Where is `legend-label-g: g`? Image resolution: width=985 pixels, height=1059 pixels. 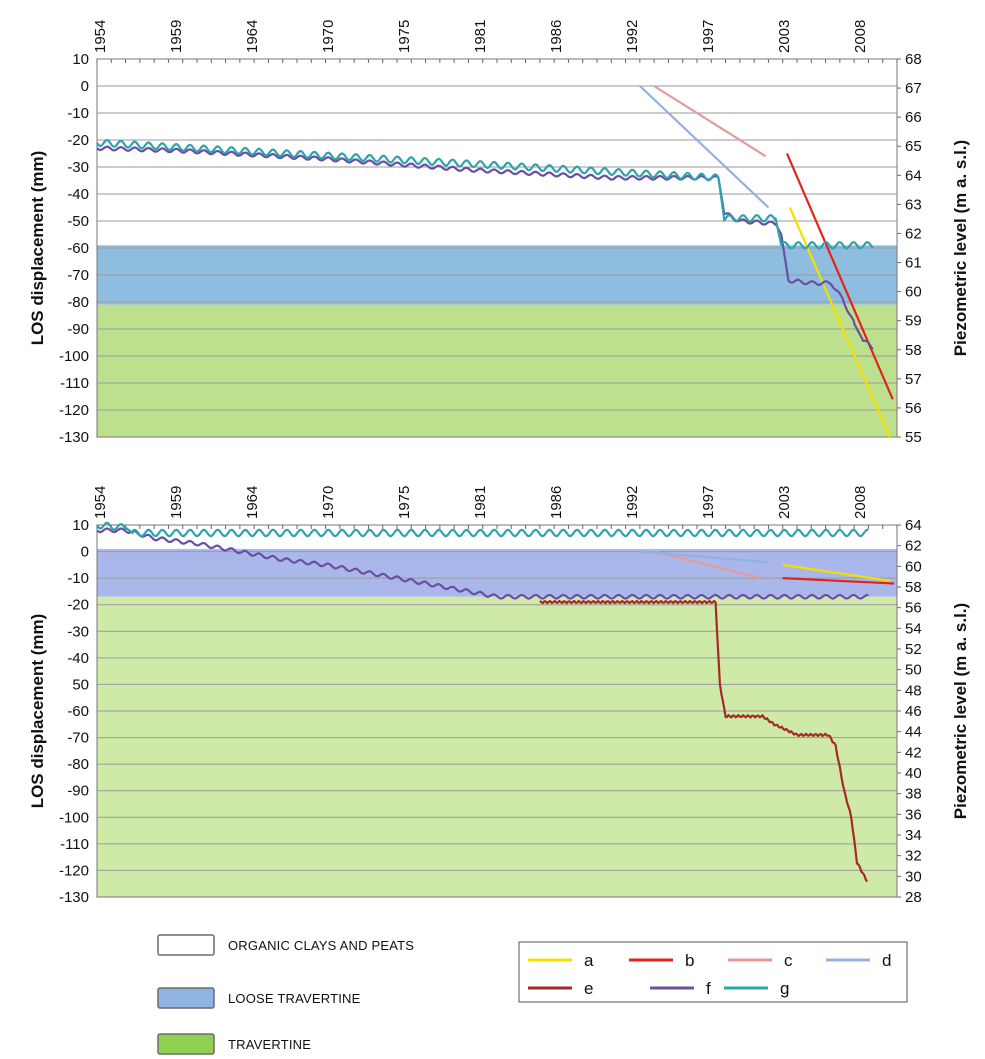 legend-label-g: g is located at coordinates (784, 988).